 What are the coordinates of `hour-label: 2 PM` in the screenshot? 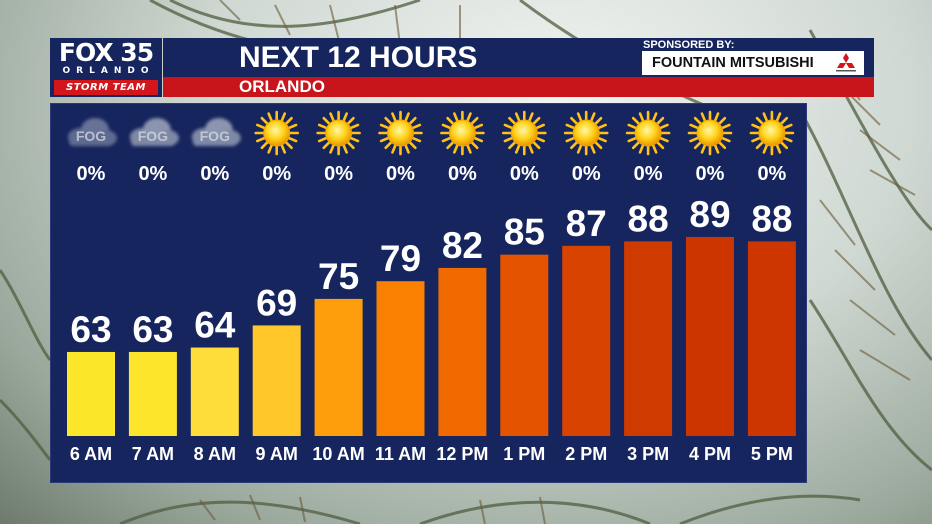 It's located at (586, 454).